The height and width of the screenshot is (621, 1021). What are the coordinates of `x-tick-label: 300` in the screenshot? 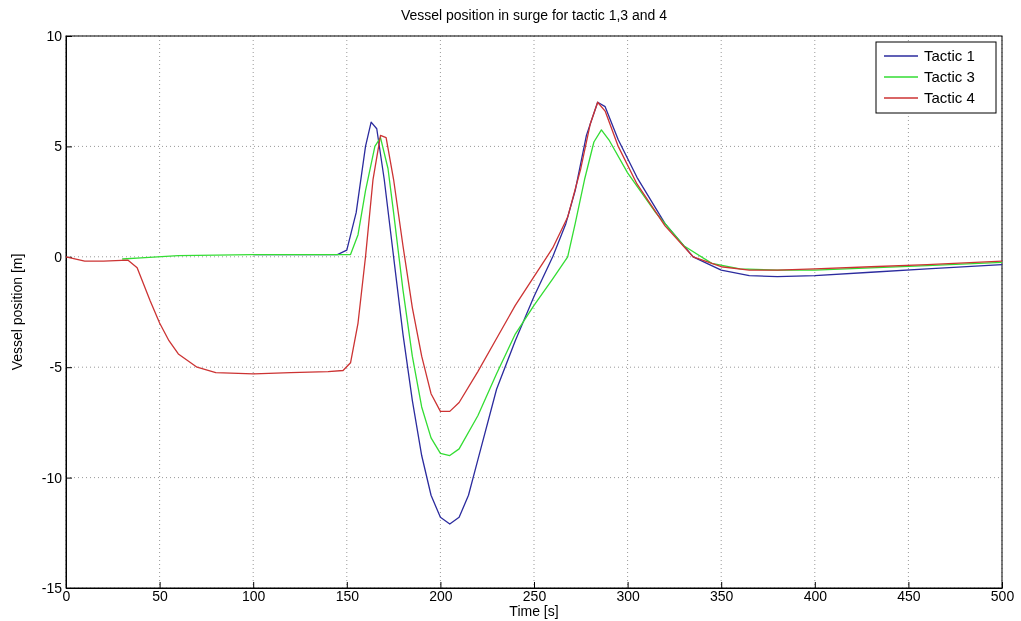 It's located at (628, 595).